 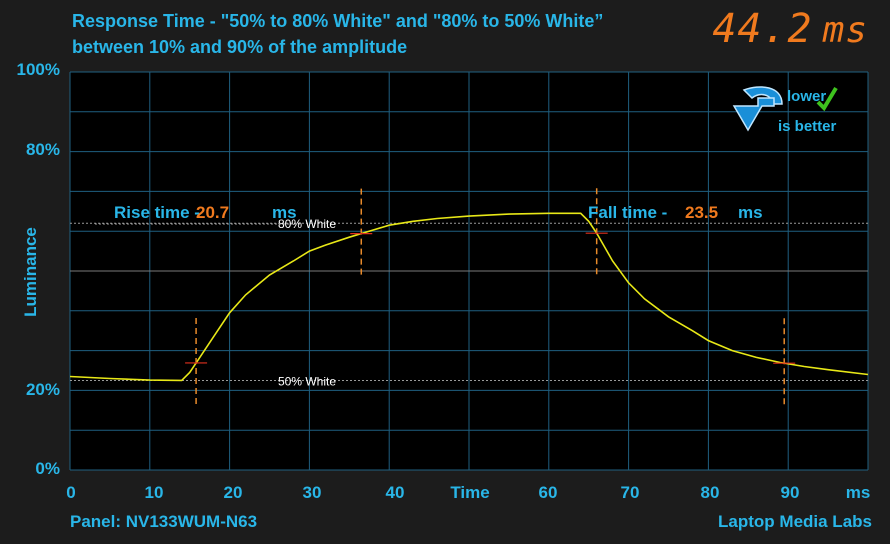 What do you see at coordinates (154, 492) in the screenshot?
I see `x-tick-10: 10` at bounding box center [154, 492].